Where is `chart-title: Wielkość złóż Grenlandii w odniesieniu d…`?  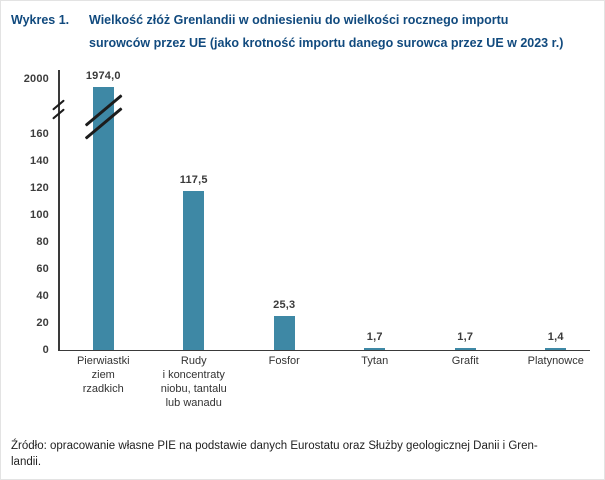 chart-title: Wielkość złóż Grenlandii w odniesieniu d… is located at coordinates (326, 32).